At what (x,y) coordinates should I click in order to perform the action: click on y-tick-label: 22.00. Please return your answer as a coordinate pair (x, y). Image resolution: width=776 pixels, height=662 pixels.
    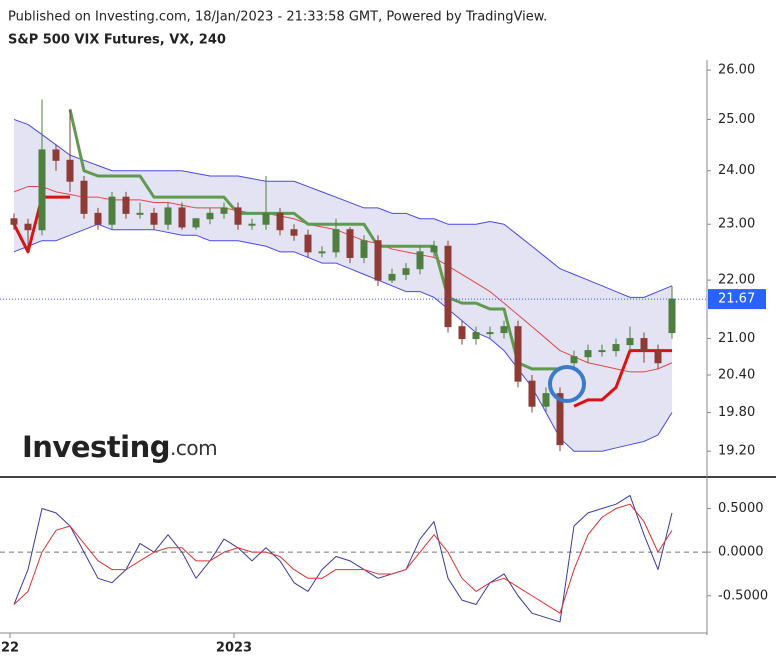
    Looking at the image, I should click on (736, 280).